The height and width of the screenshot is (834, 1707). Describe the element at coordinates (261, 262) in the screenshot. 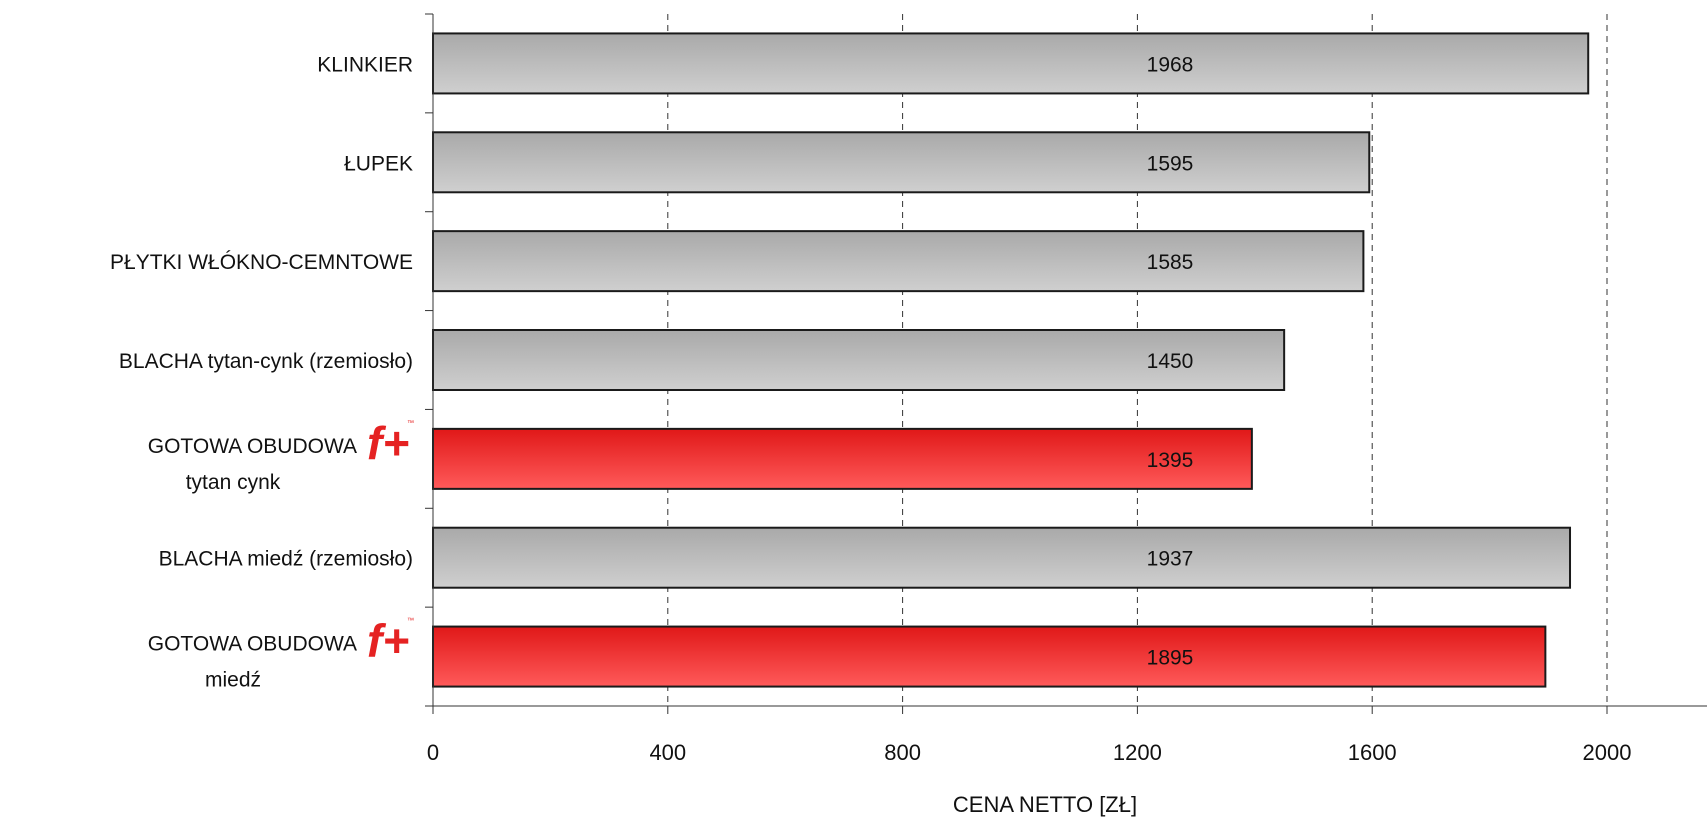

I see `category-label-2: PŁYTKI WŁÓKNO-CEMNTOWE` at that location.